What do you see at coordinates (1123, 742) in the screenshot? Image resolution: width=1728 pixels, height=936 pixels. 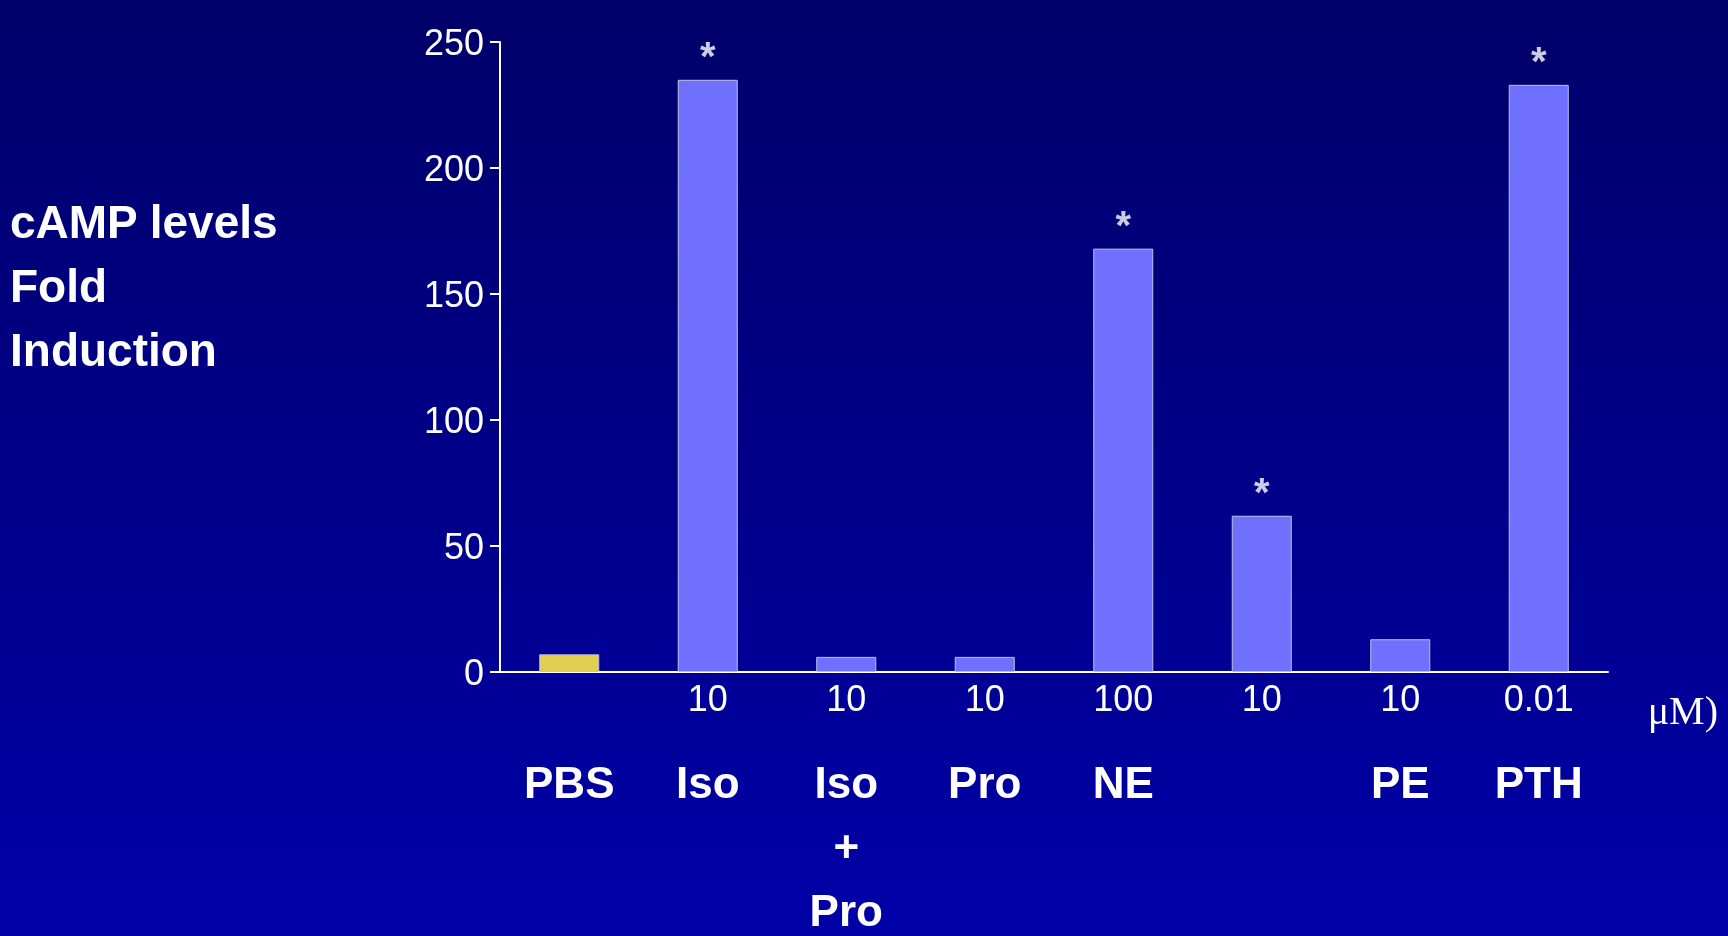 I see `x-tick-label: 100 NE` at bounding box center [1123, 742].